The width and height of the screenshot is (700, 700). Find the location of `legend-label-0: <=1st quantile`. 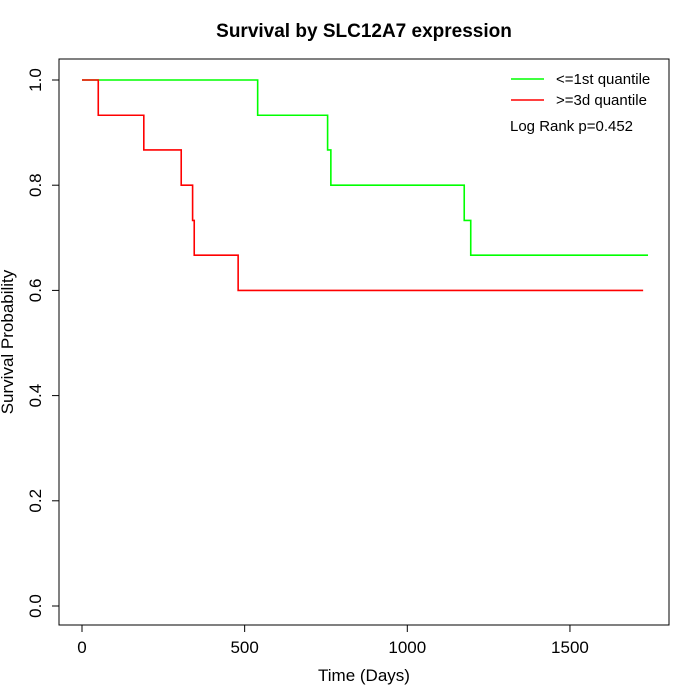

legend-label-0: <=1st quantile is located at coordinates (603, 79).